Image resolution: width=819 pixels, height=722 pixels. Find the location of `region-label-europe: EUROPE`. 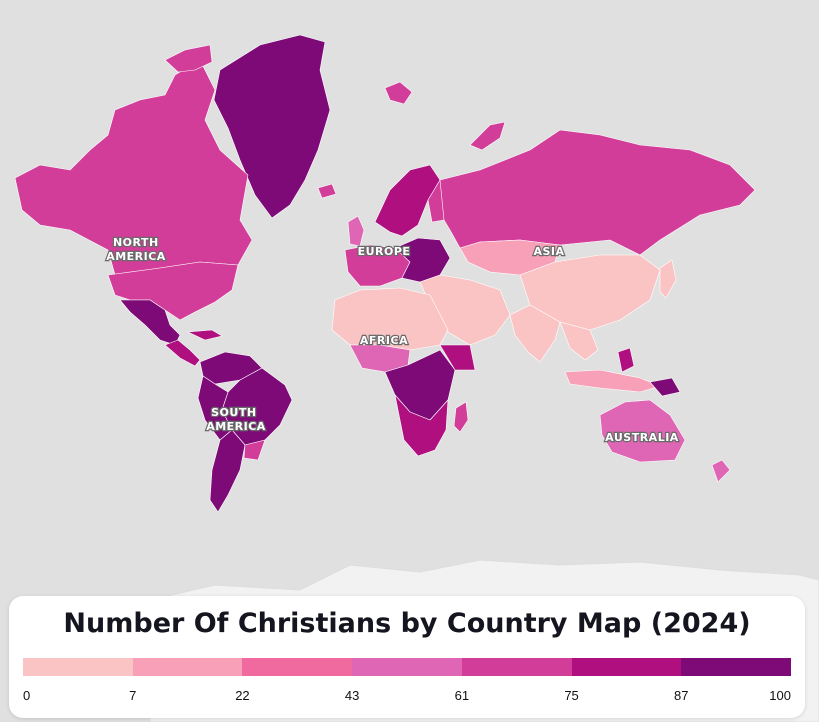

region-label-europe: EUROPE is located at coordinates (384, 251).